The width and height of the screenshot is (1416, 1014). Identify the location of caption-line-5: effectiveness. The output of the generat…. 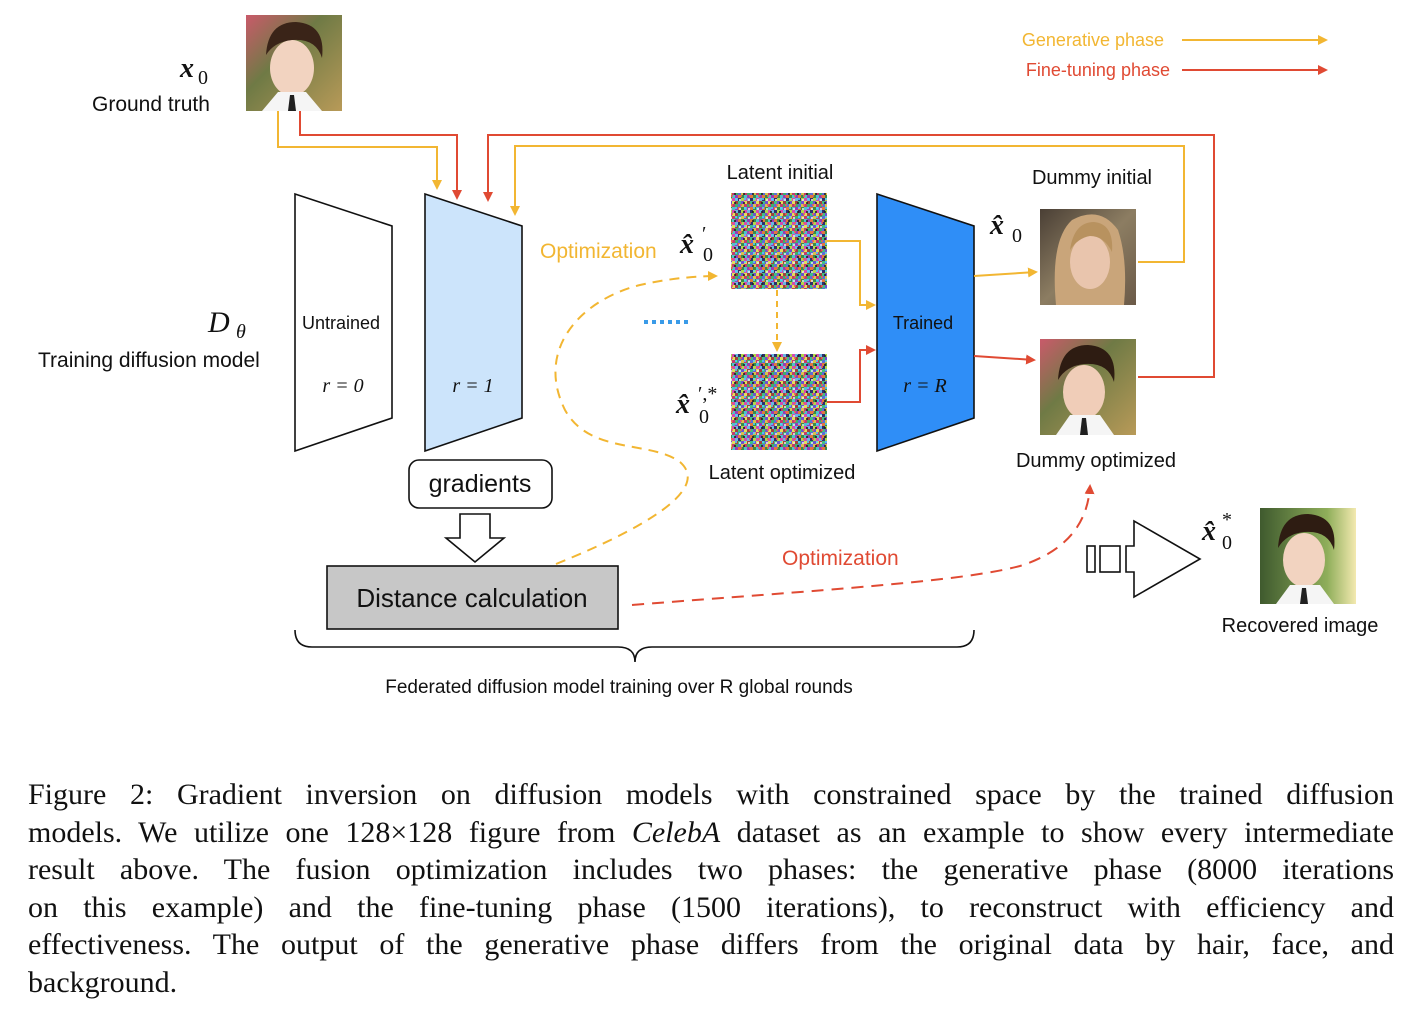
(711, 944).